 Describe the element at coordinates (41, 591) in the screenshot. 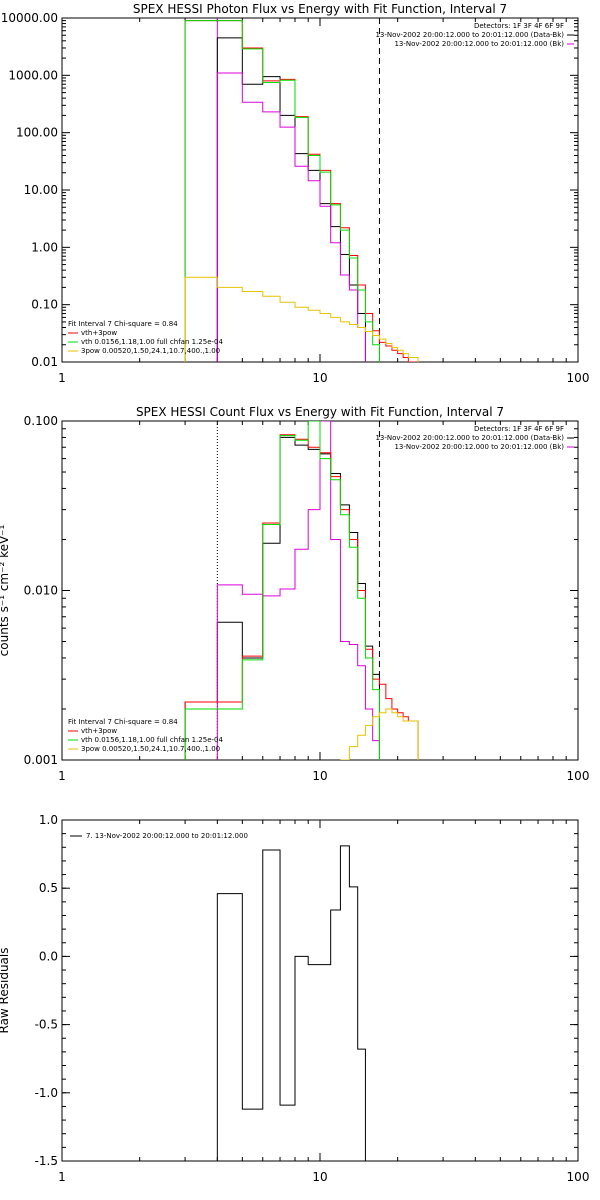

I see `y-tick-label: 0.010` at that location.